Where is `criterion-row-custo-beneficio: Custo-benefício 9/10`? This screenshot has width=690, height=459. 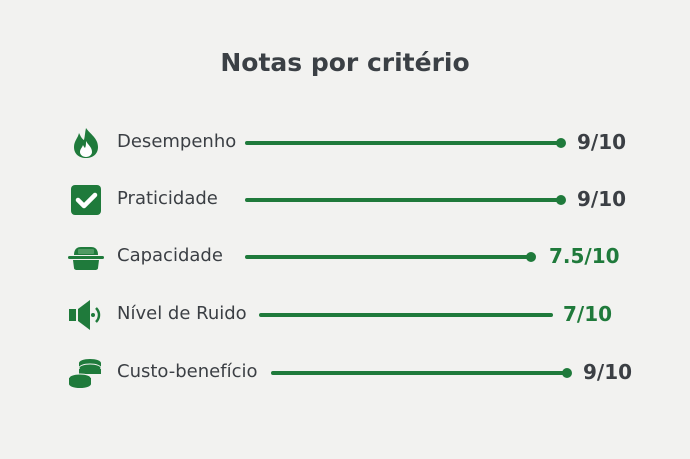 criterion-row-custo-beneficio: Custo-benefício 9/10 is located at coordinates (345, 373).